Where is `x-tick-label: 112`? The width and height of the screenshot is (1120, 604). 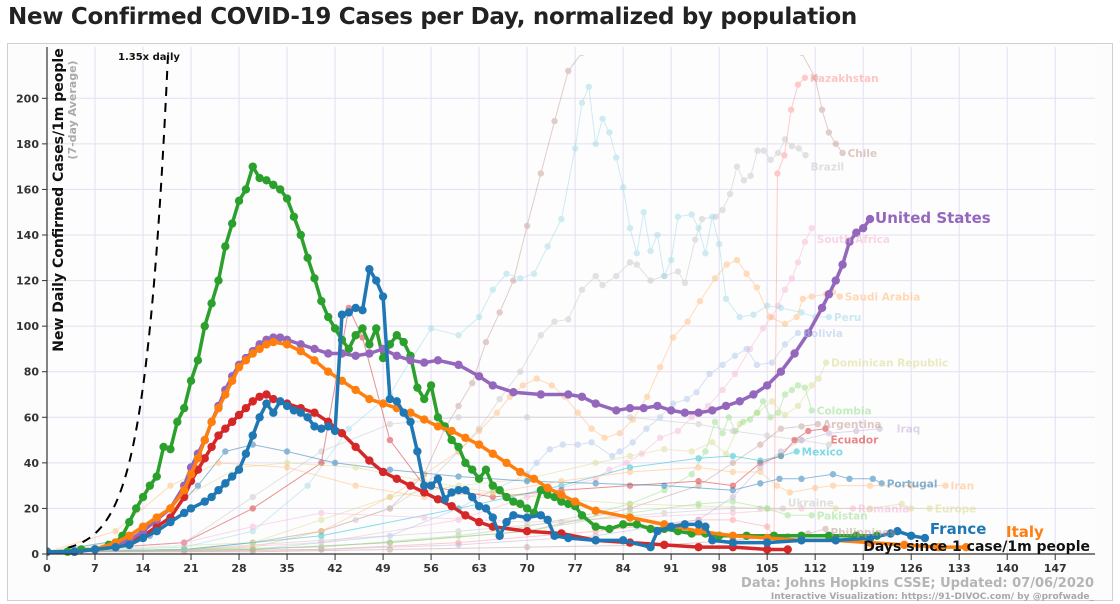
x-tick-label: 112 is located at coordinates (815, 568).